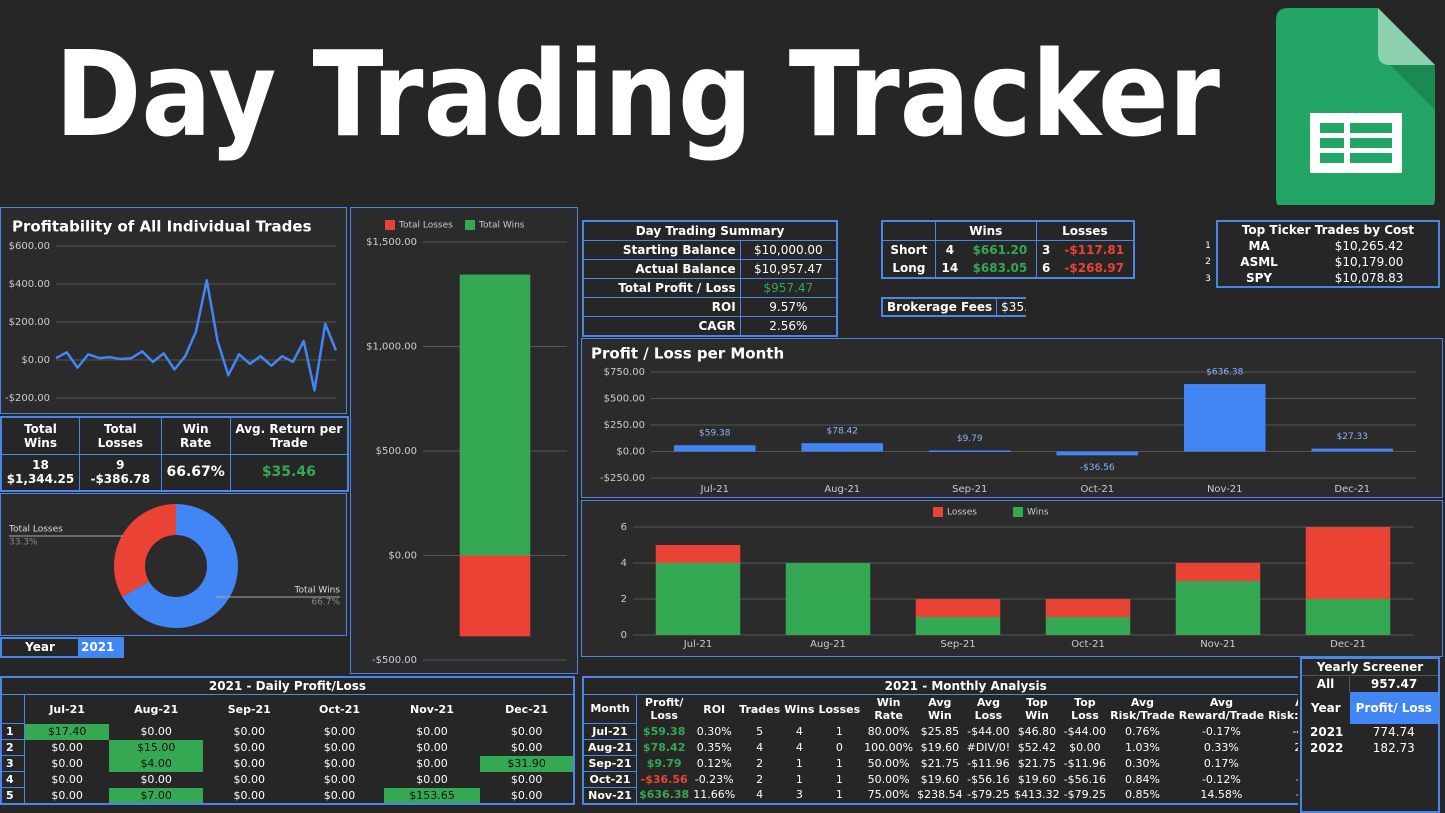  Describe the element at coordinates (888, 731) in the screenshot. I see `cell: 80.00%` at that location.